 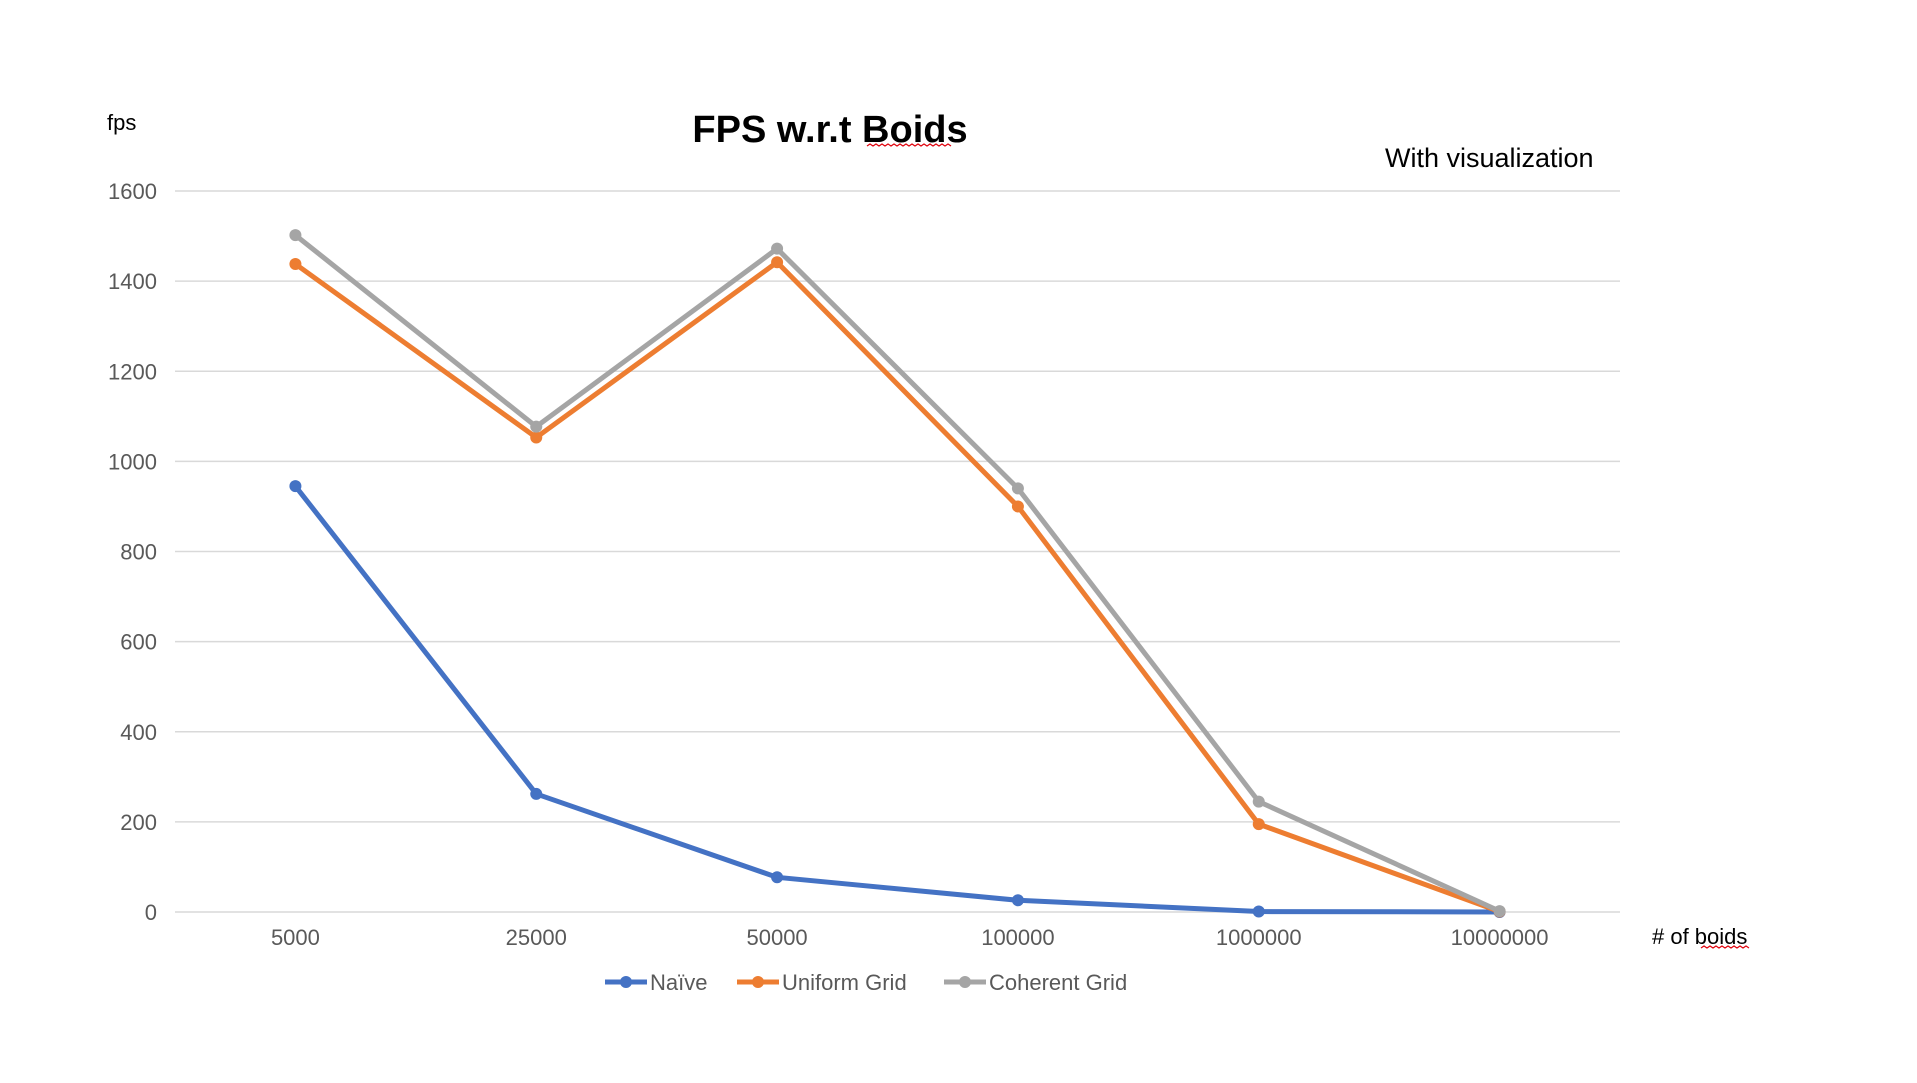 What do you see at coordinates (1500, 937) in the screenshot?
I see `x-tick-label: 10000000` at bounding box center [1500, 937].